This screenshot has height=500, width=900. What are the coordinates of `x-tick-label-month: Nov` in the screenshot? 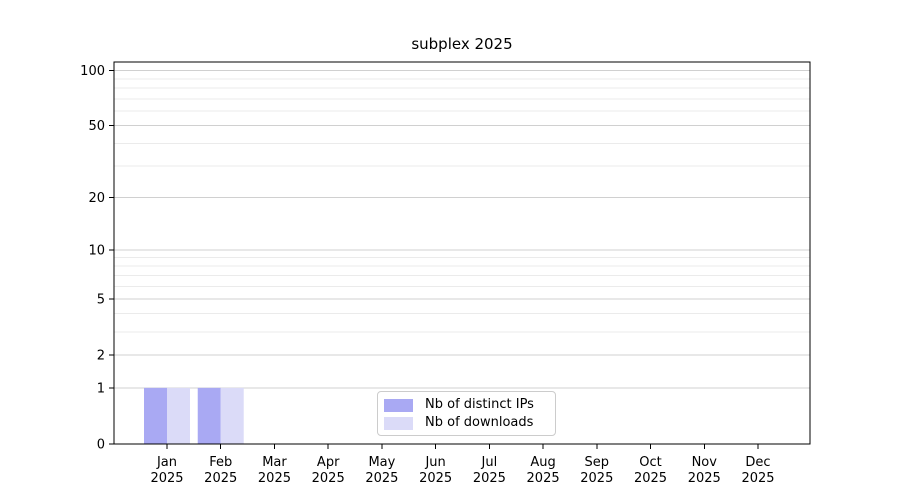 It's located at (705, 462).